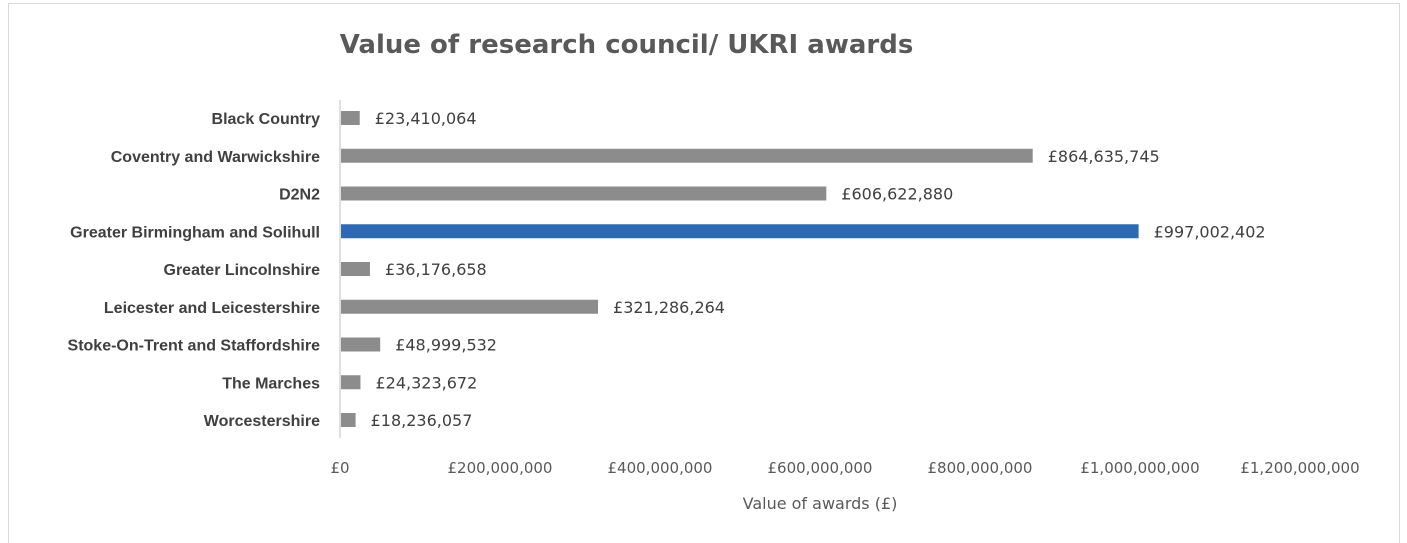 This screenshot has height=543, width=1407. Describe the element at coordinates (436, 269) in the screenshot. I see `data-label: £36,176,658` at that location.